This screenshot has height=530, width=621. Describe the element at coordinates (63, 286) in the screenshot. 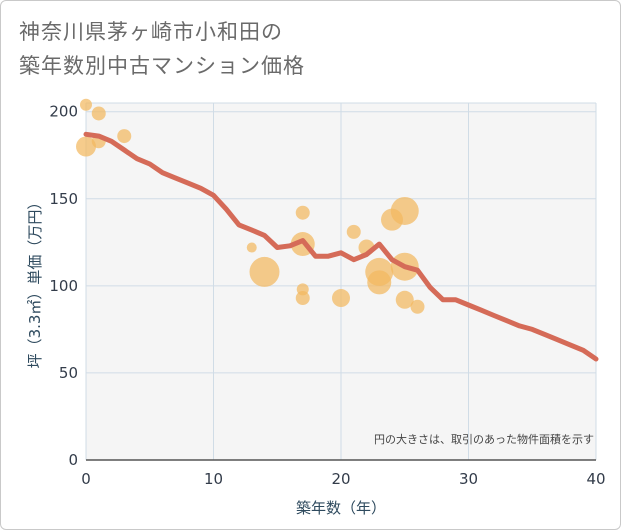

I see `y-tick-label: 100` at that location.